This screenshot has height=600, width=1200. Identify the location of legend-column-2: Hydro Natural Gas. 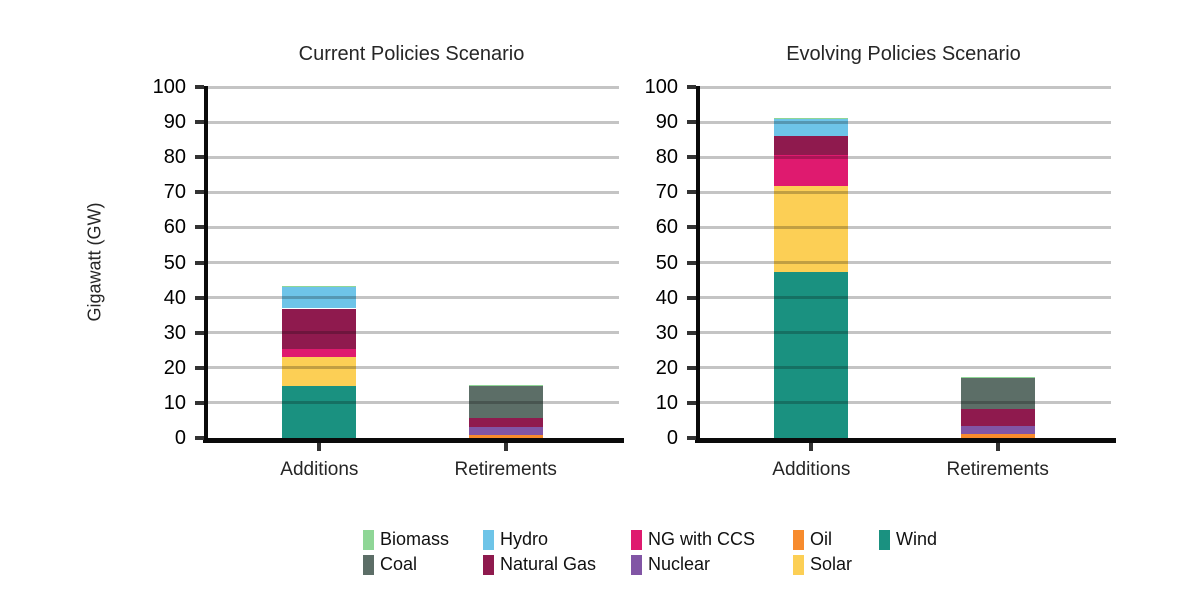
(557, 552).